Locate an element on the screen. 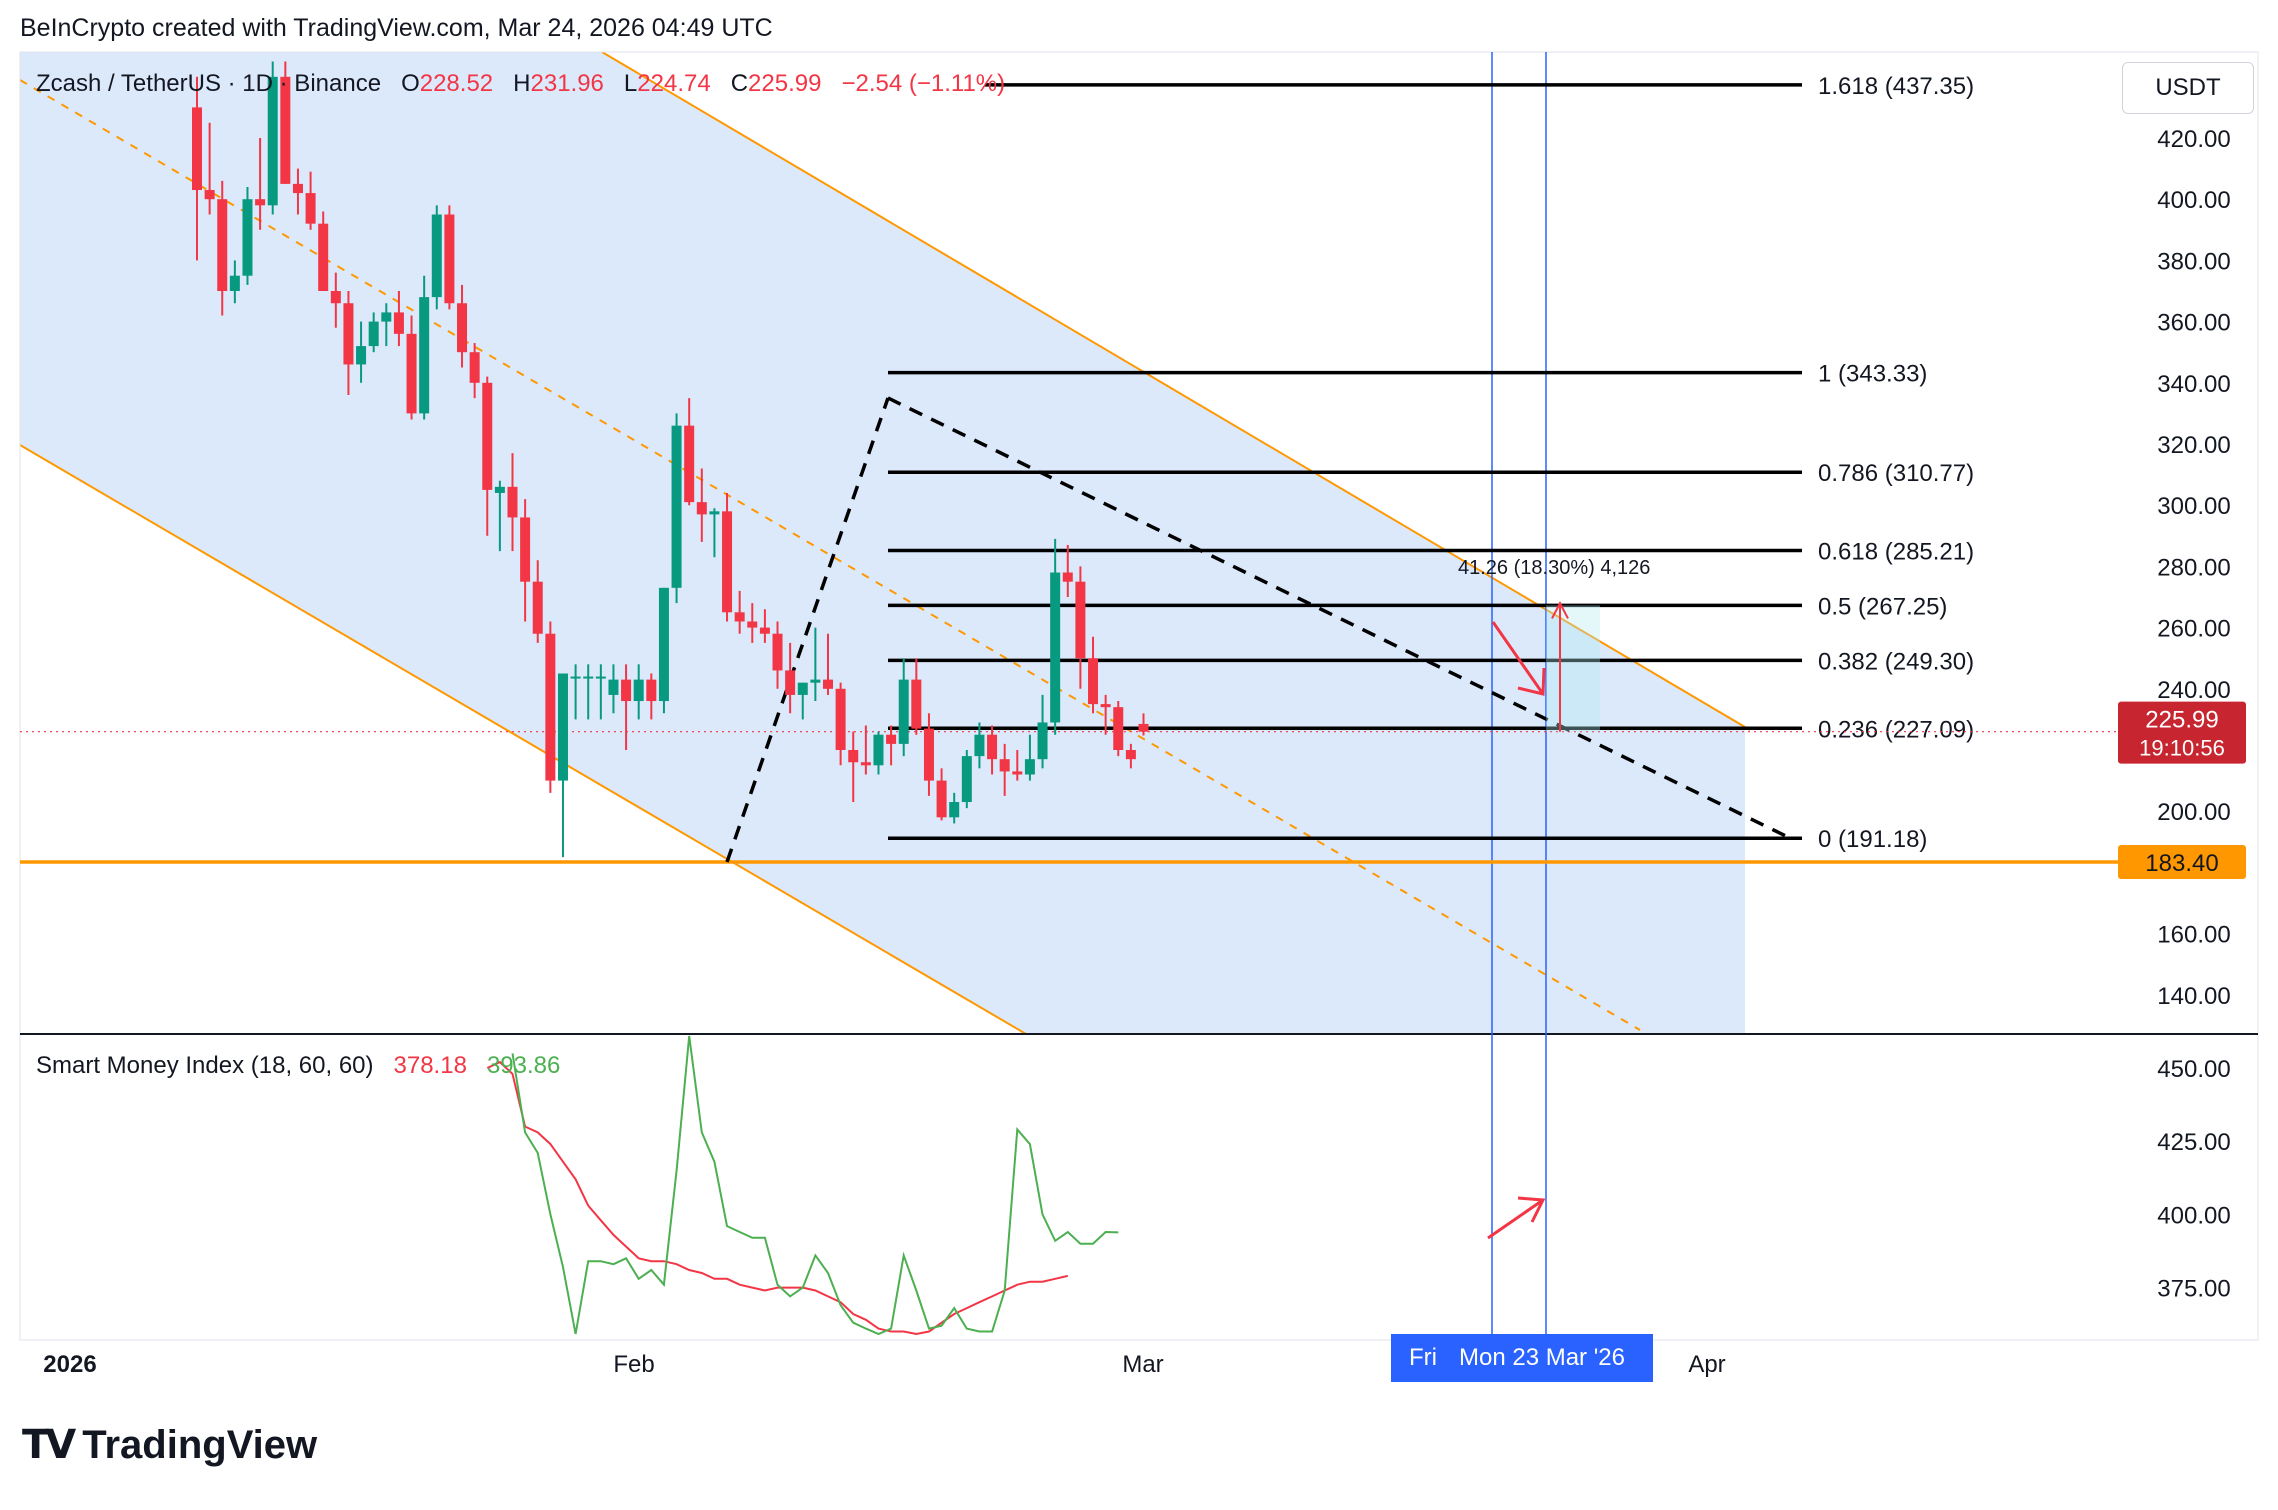  open-label: O is located at coordinates (410, 83).